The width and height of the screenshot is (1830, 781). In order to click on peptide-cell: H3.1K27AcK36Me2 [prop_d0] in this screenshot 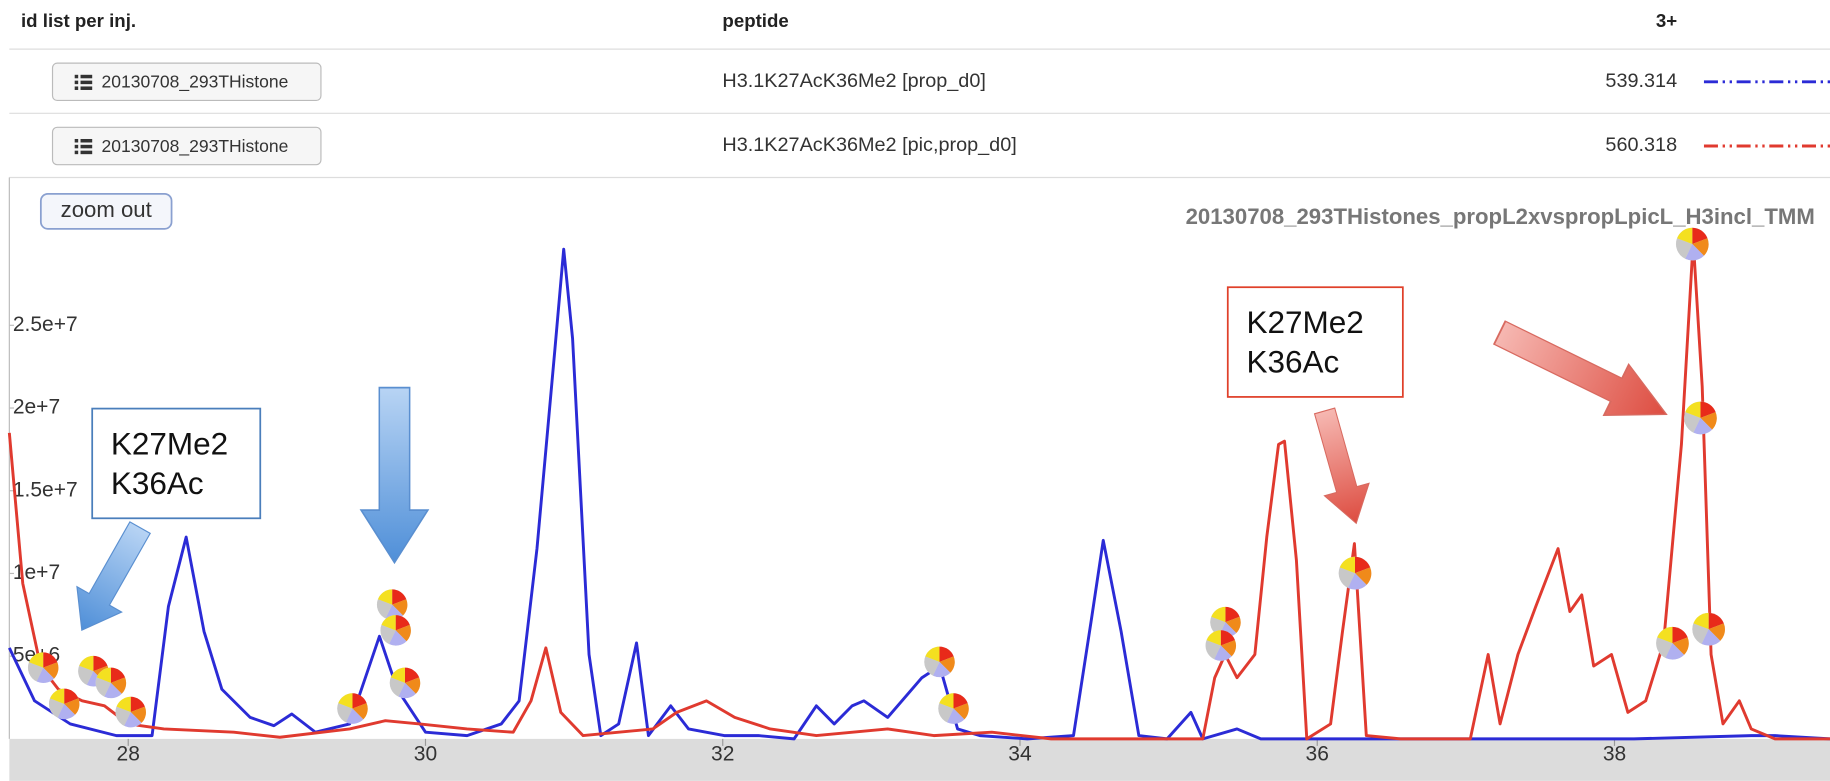, I will do `click(853, 81)`.